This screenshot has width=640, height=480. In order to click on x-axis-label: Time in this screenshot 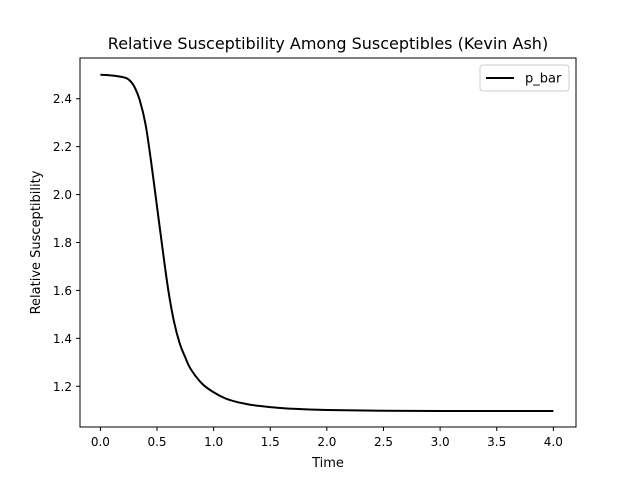, I will do `click(327, 463)`.